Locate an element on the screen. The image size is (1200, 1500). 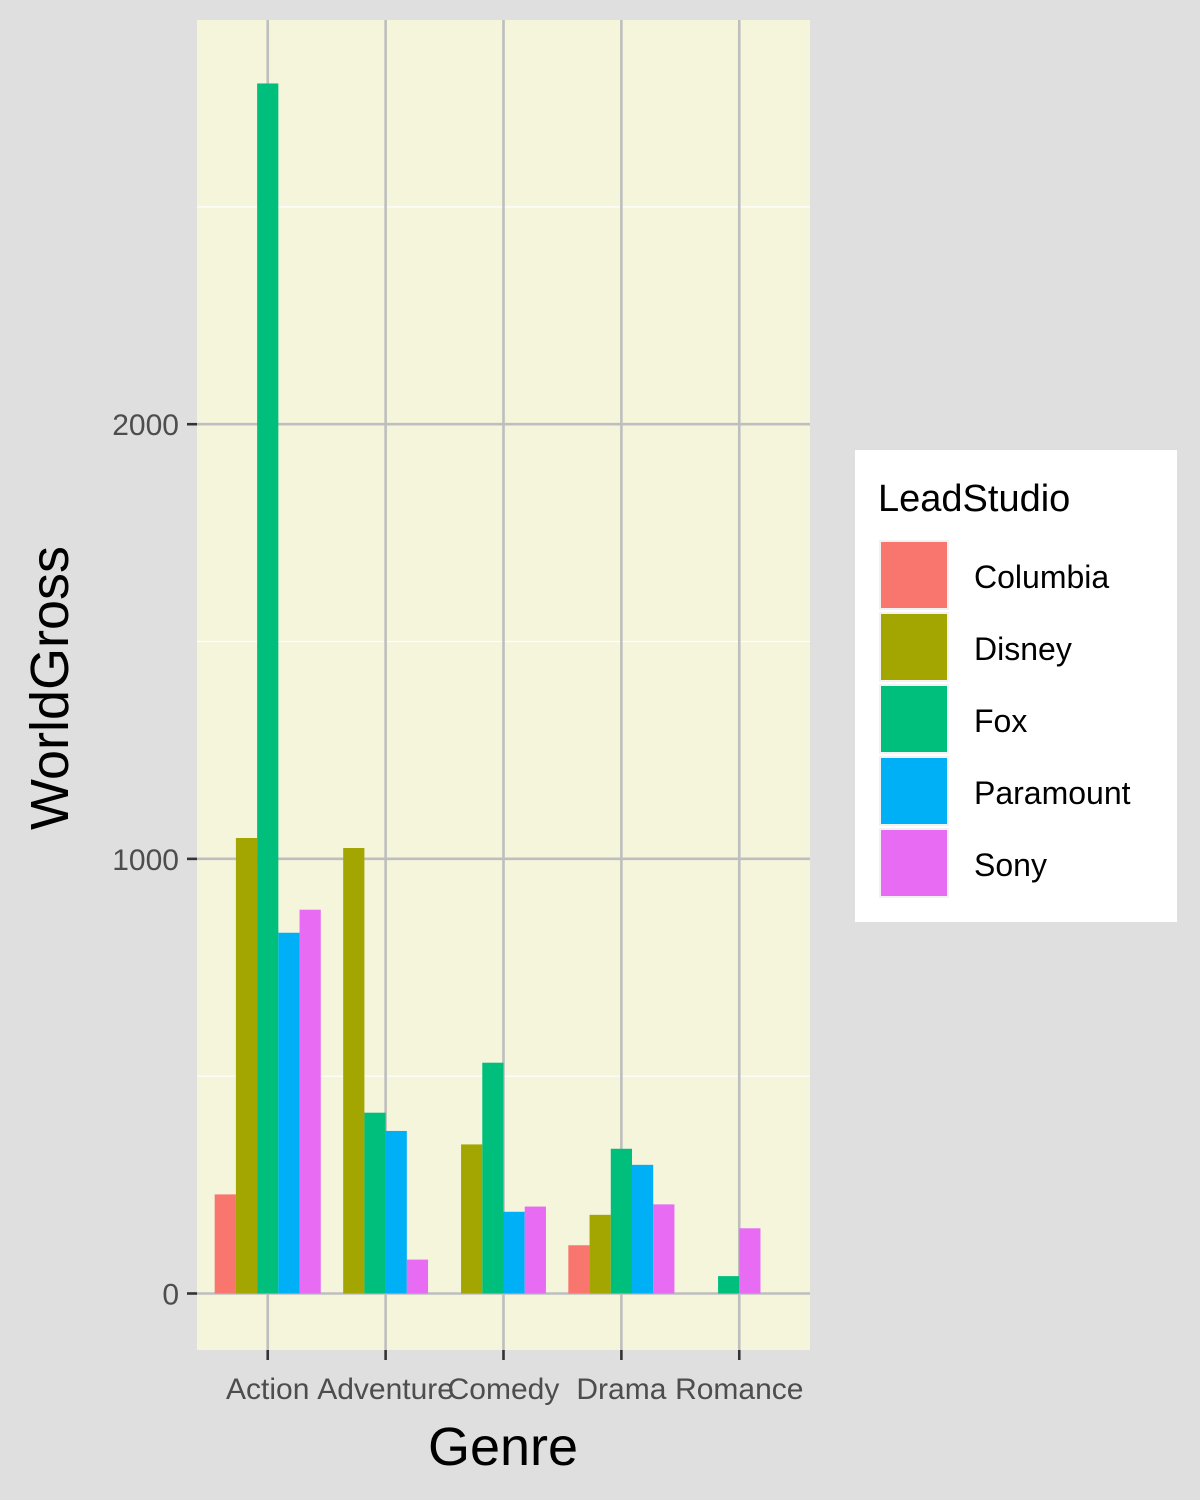
legend-label-paramount: Paramount is located at coordinates (1052, 793).